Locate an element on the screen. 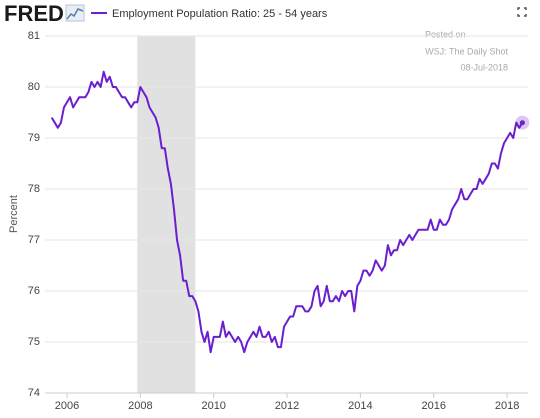 Image resolution: width=540 pixels, height=418 pixels. logo-icon is located at coordinates (75, 13).